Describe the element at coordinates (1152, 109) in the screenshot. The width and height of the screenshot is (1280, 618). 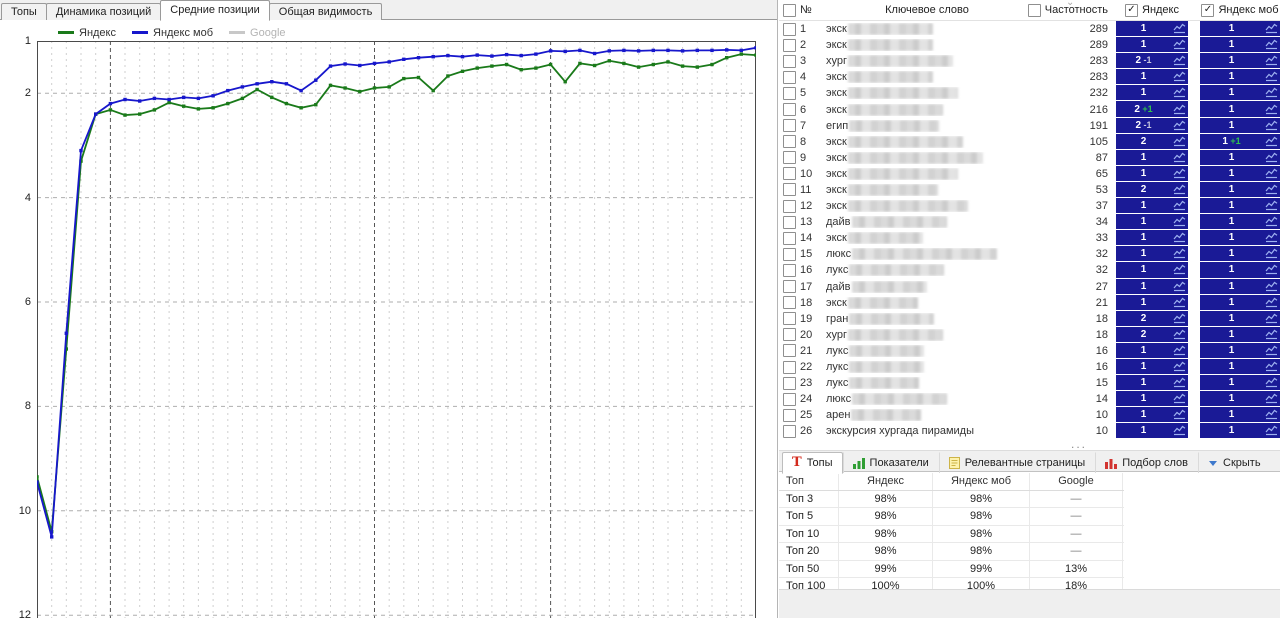
I see `yandex-position-cell: 2 +1` at that location.